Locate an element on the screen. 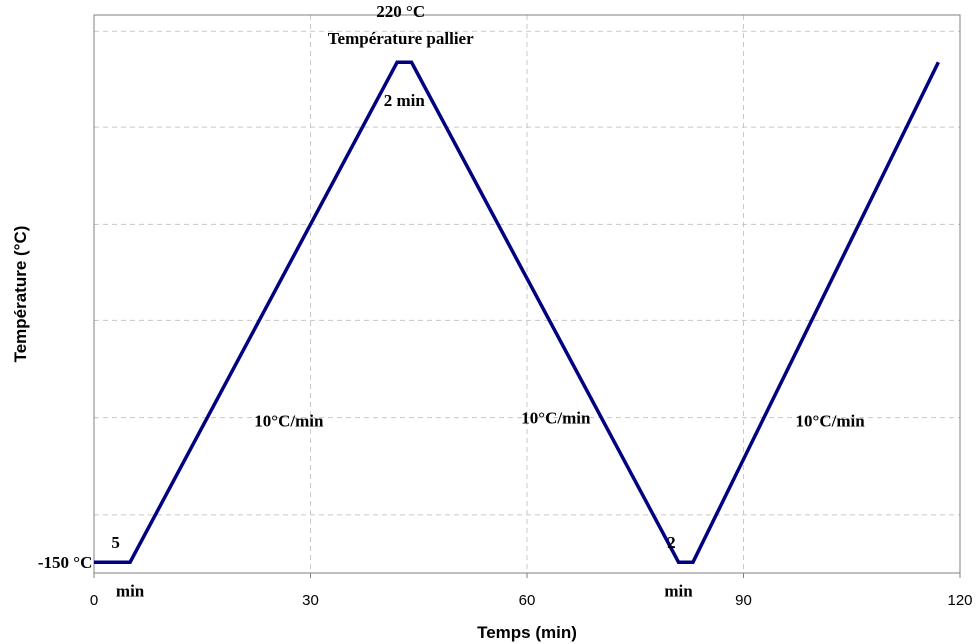 The width and height of the screenshot is (976, 644). annotation-label: Température pallier is located at coordinates (401, 38).